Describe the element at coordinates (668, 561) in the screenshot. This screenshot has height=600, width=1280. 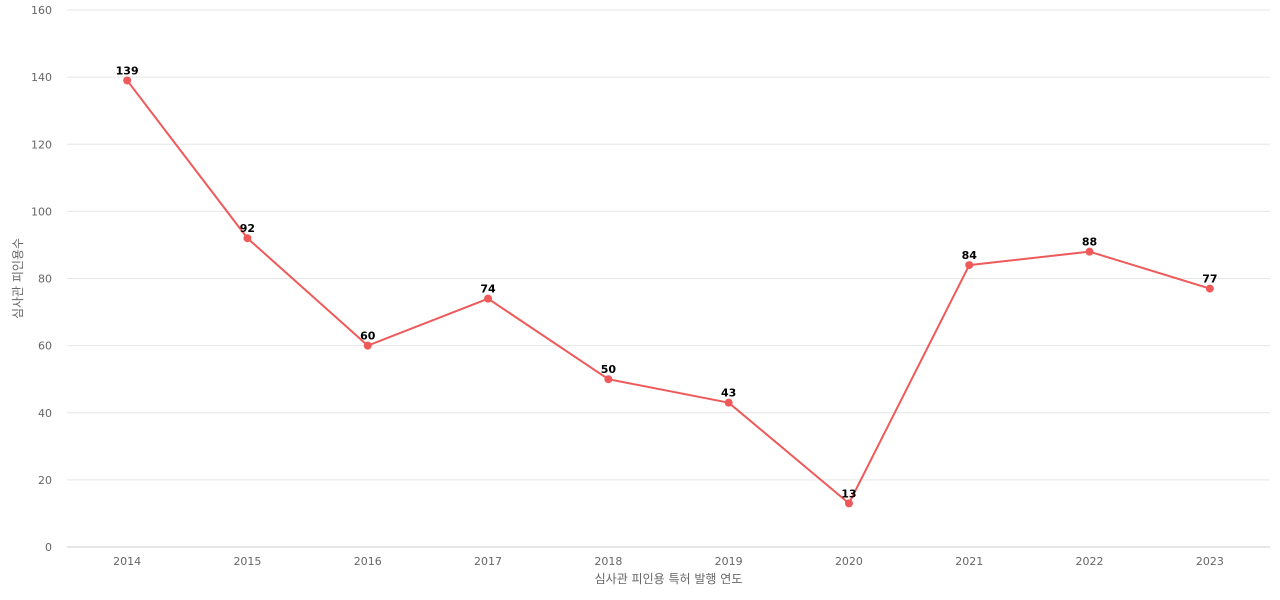
I see `x-axis-ticks: 2014 2015 2016 2017 2018 2019 2020 2021 2022 2023` at that location.